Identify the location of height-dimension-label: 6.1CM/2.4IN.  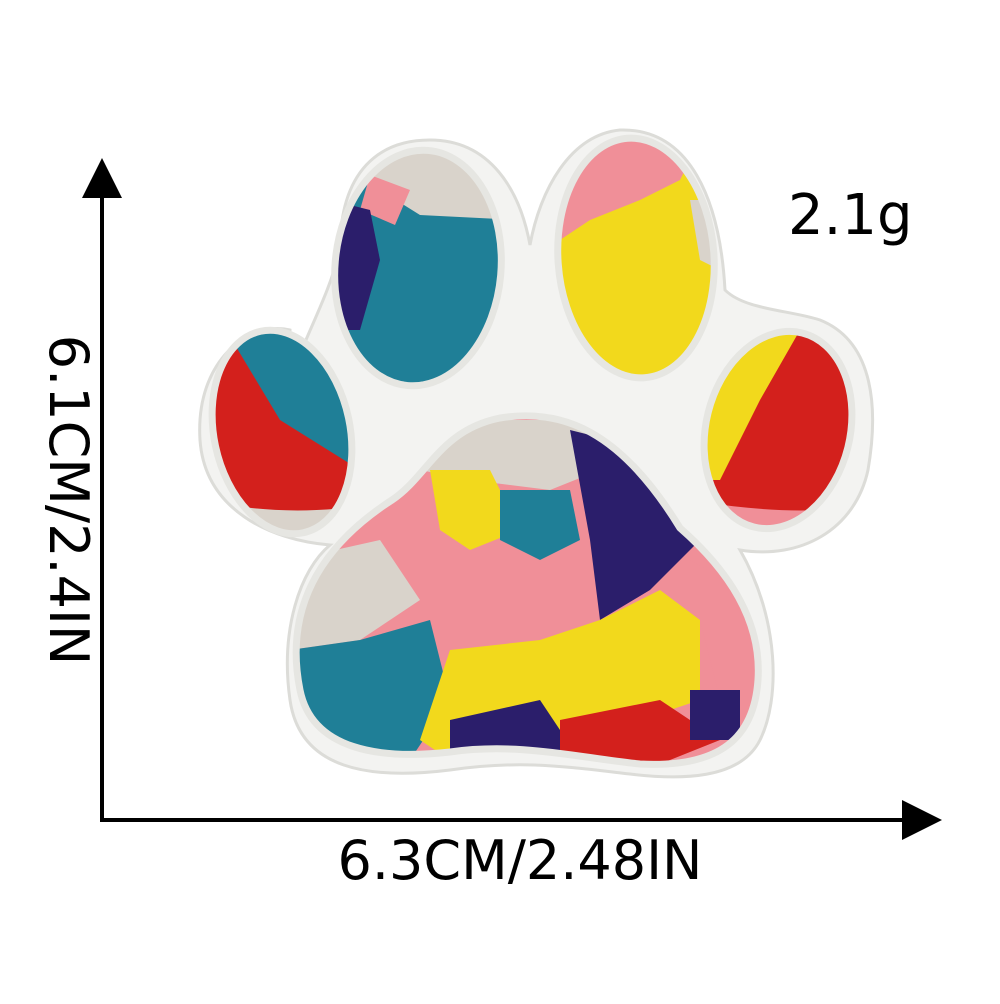
(68, 500).